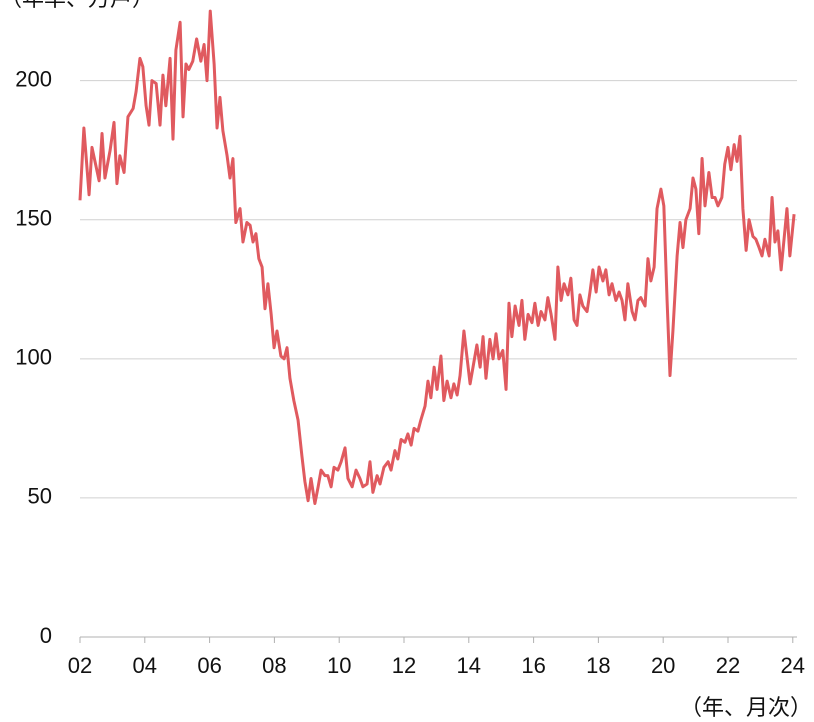  What do you see at coordinates (77, 5) in the screenshot?
I see `y-axis-label: （年率、万戸）` at bounding box center [77, 5].